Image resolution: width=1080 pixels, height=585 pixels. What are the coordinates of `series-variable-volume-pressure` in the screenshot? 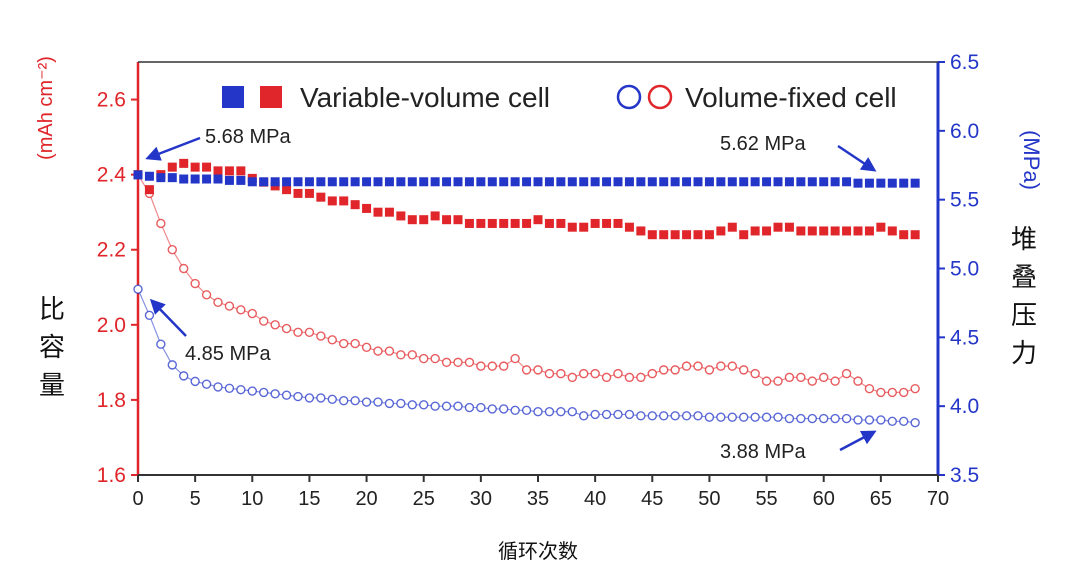 It's located at (526, 179).